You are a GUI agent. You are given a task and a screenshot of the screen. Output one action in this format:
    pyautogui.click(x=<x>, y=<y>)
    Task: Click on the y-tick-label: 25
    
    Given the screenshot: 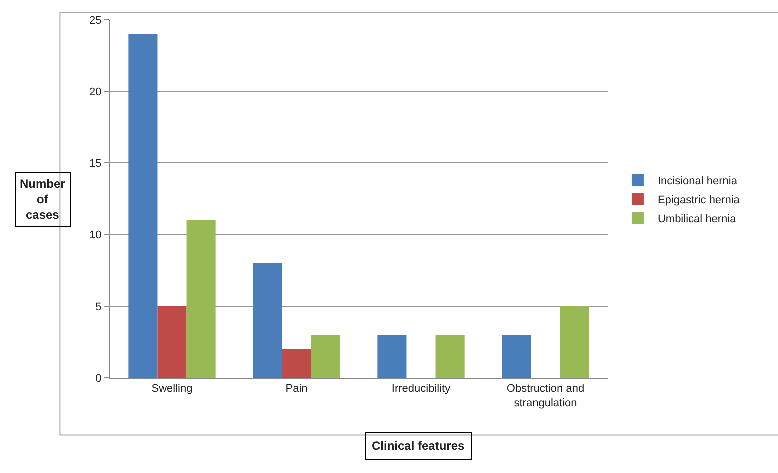 What is the action you would take?
    pyautogui.click(x=96, y=20)
    